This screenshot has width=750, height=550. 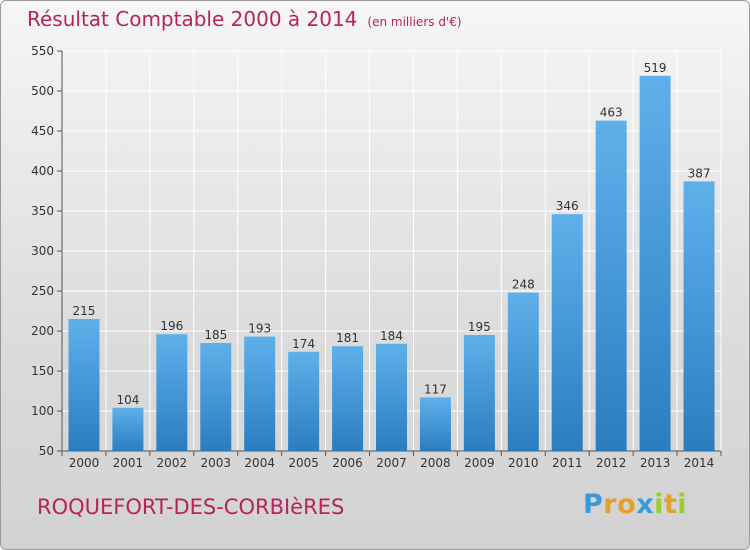 I want to click on value-label-2007: 184, so click(x=391, y=336).